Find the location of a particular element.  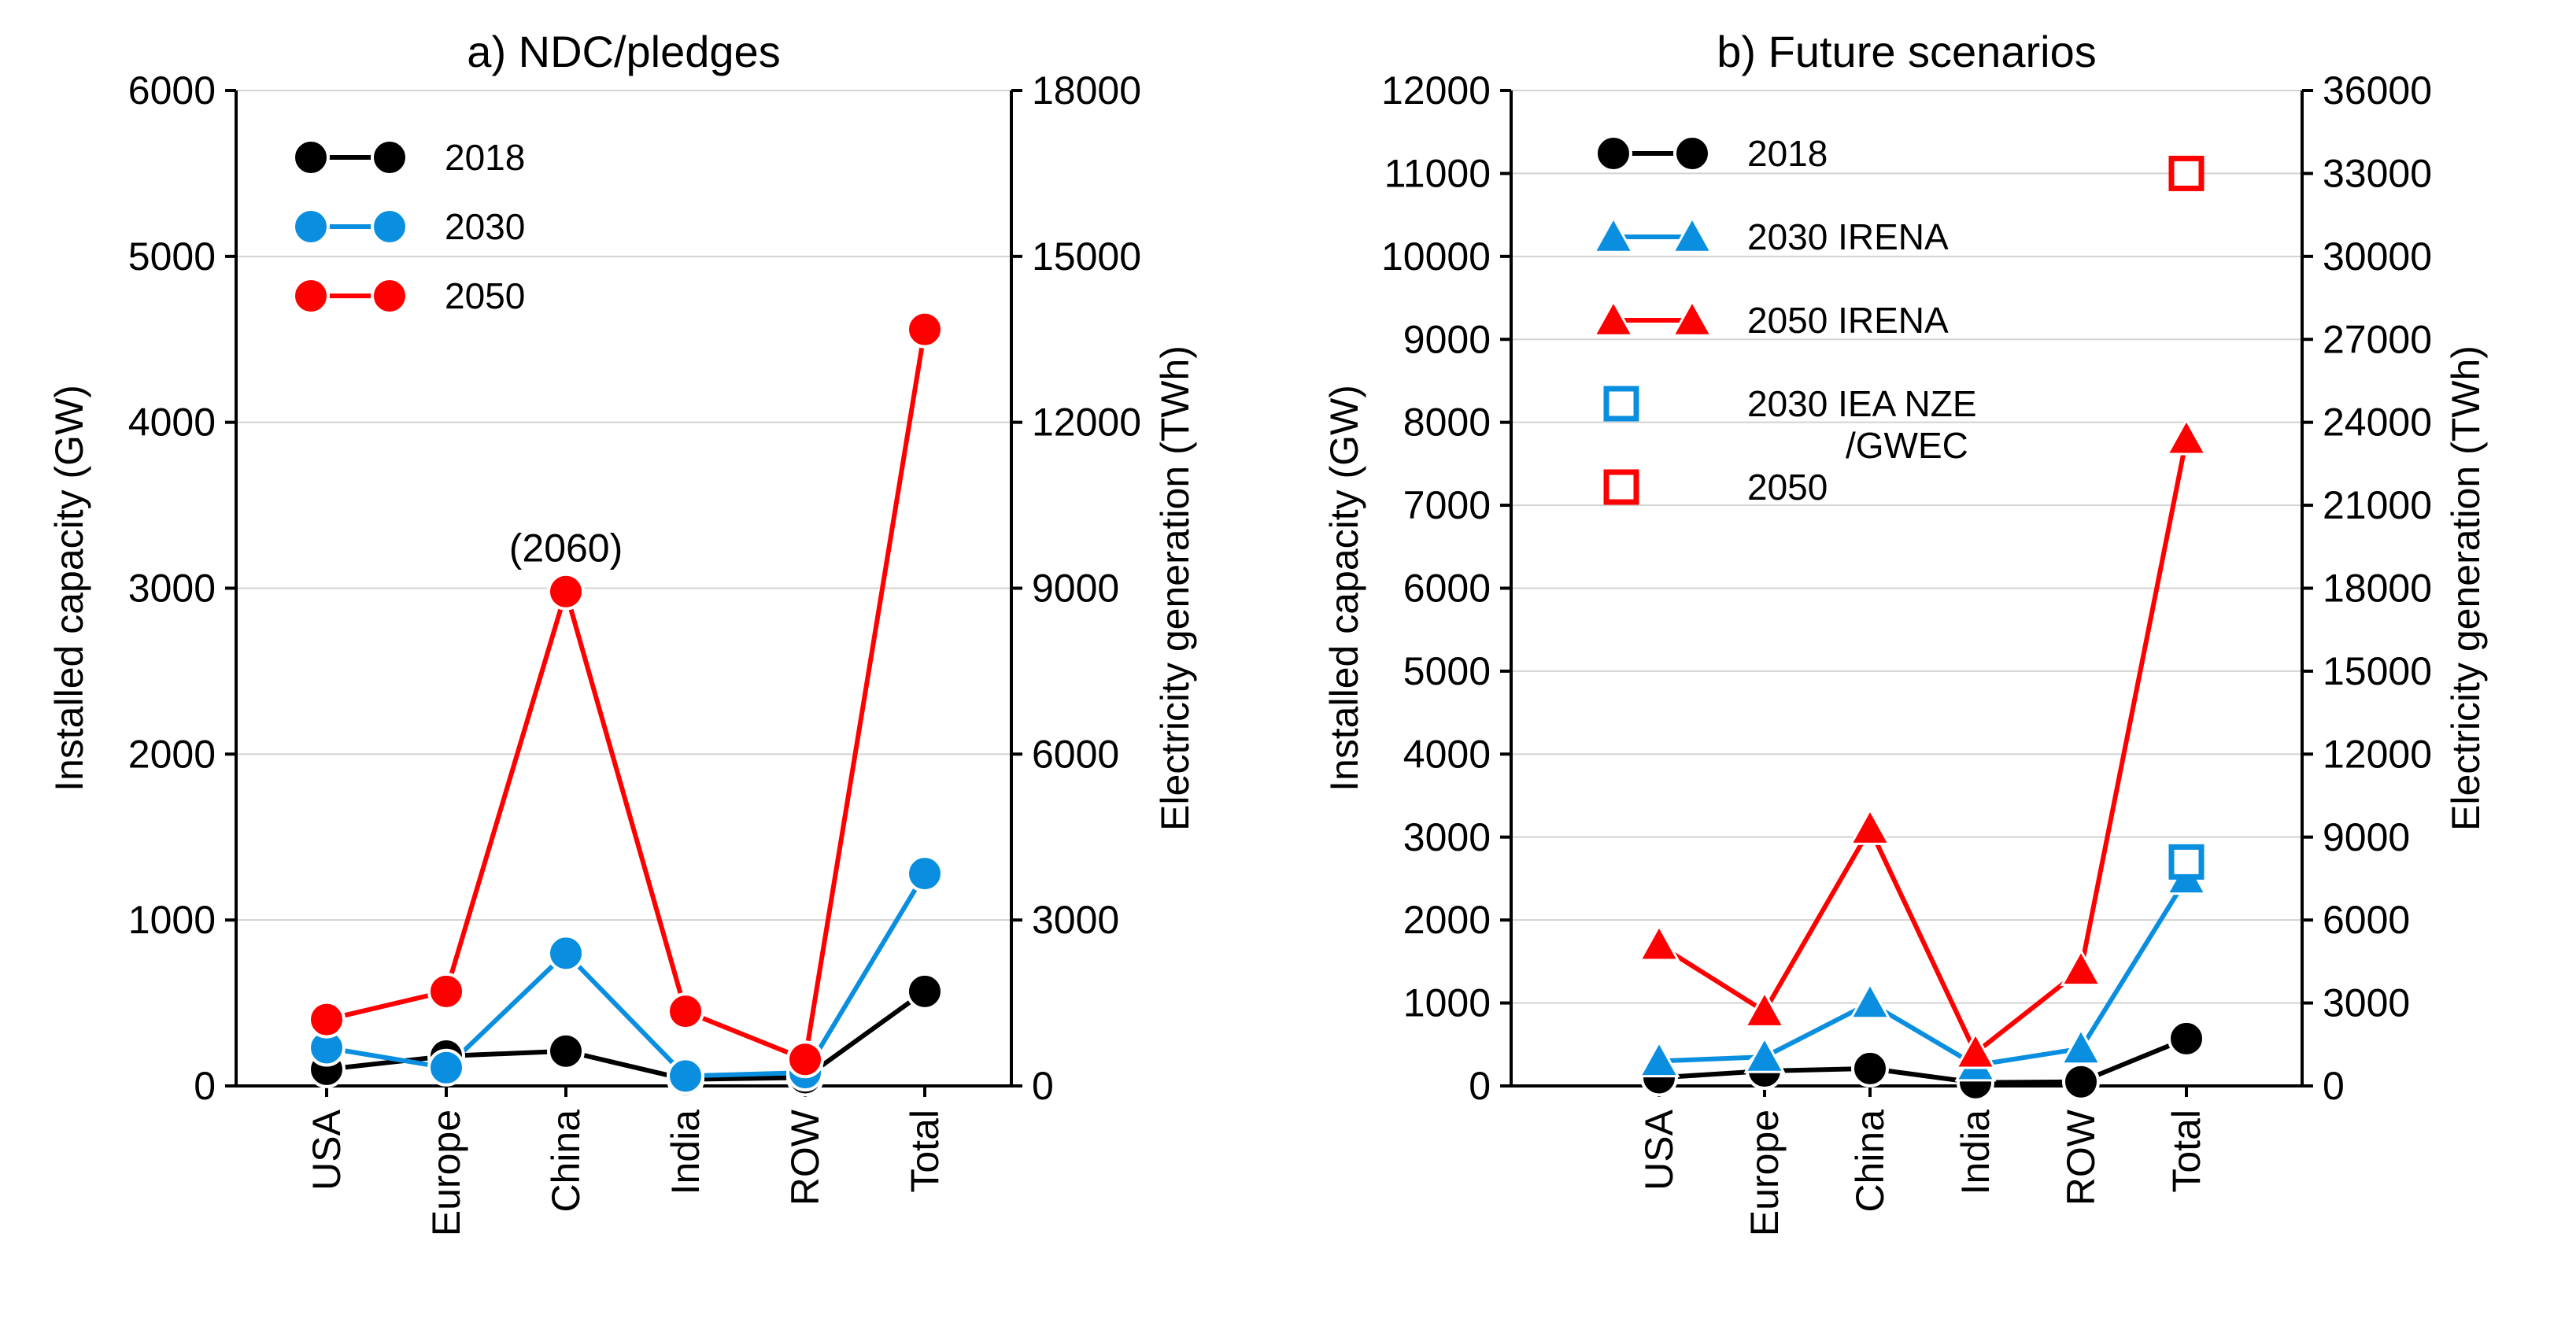

y-tick-label-left: 8000 is located at coordinates (1447, 423).